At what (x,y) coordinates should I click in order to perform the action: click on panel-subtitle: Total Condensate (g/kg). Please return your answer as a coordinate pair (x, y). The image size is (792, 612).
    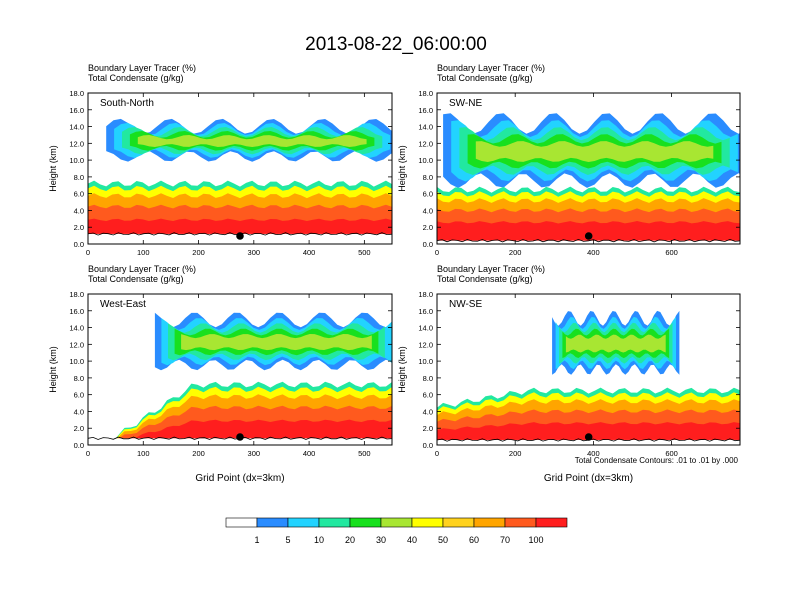
    Looking at the image, I should click on (485, 279).